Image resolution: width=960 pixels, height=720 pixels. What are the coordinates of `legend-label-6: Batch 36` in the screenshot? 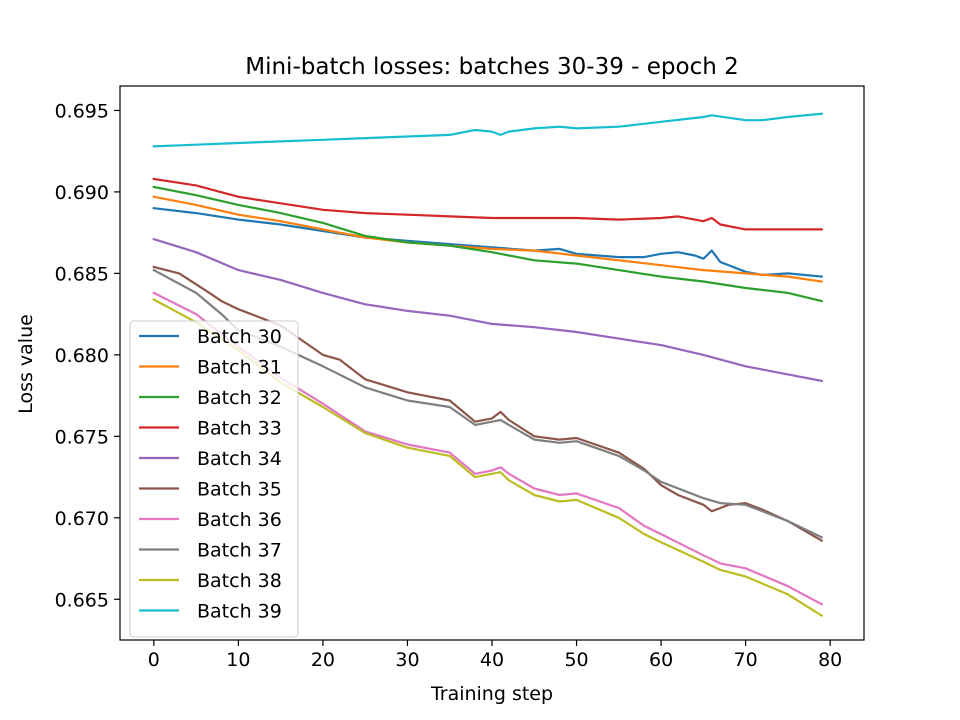 It's located at (239, 520).